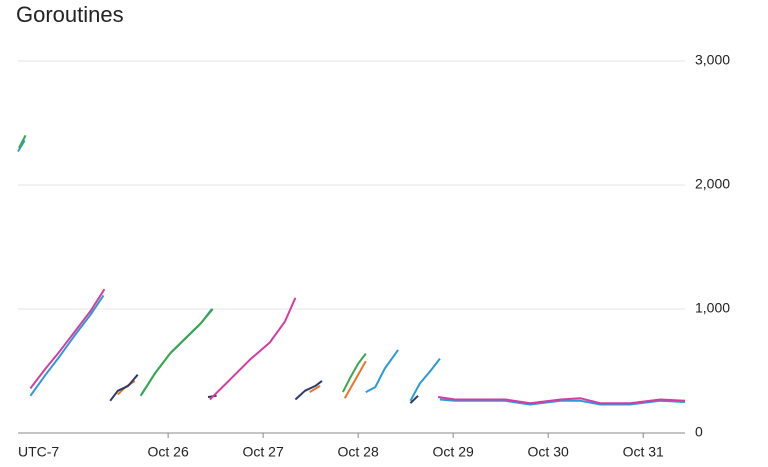 This screenshot has width=768, height=467. What do you see at coordinates (38, 452) in the screenshot?
I see `timezone-label: UTC-7` at bounding box center [38, 452].